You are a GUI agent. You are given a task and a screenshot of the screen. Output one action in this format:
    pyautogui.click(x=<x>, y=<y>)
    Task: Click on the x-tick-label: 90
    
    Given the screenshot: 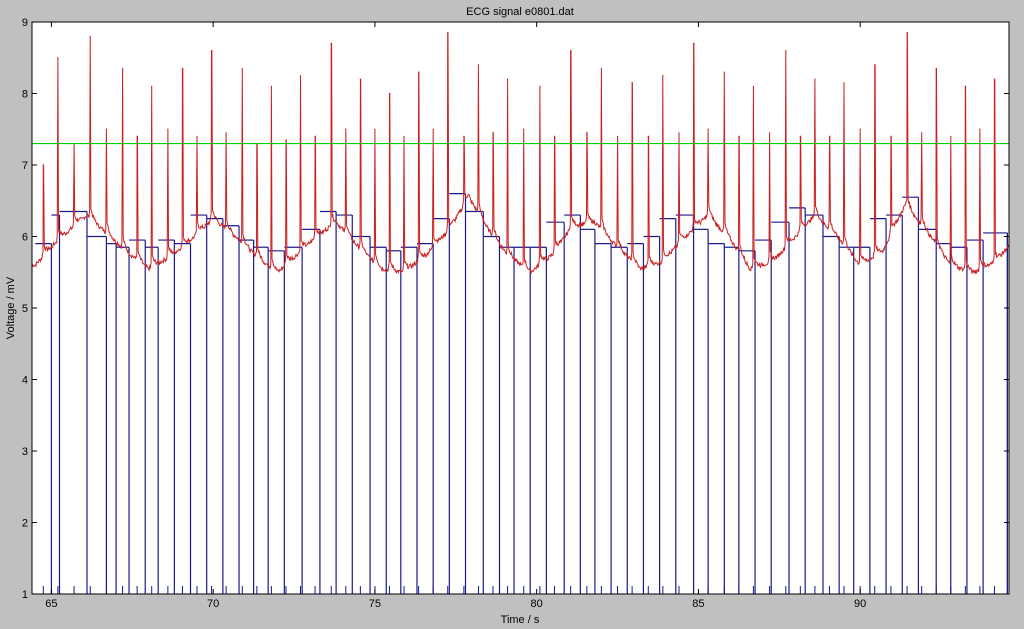 What is the action you would take?
    pyautogui.click(x=860, y=604)
    